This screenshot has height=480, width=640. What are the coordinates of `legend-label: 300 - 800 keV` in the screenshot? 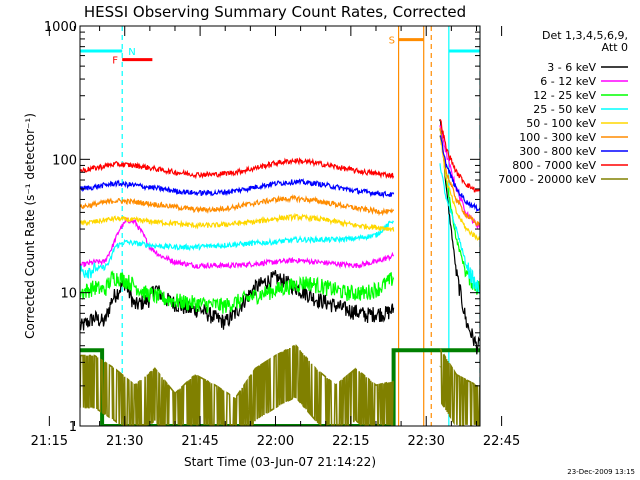 It's located at (557, 151).